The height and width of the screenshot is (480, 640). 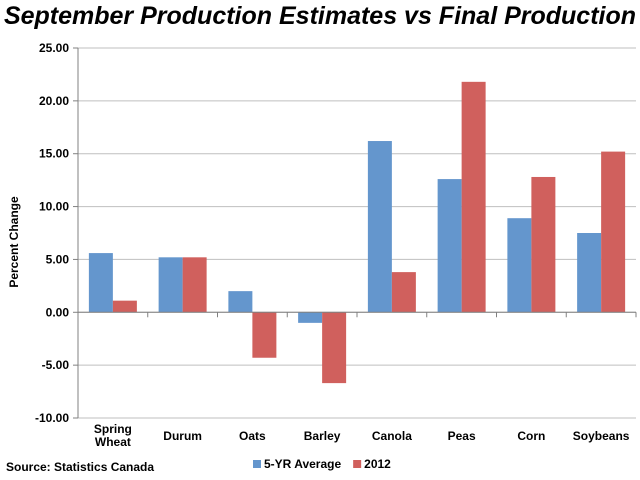 What do you see at coordinates (58, 259) in the screenshot?
I see `y-tick-label: 5.00` at bounding box center [58, 259].